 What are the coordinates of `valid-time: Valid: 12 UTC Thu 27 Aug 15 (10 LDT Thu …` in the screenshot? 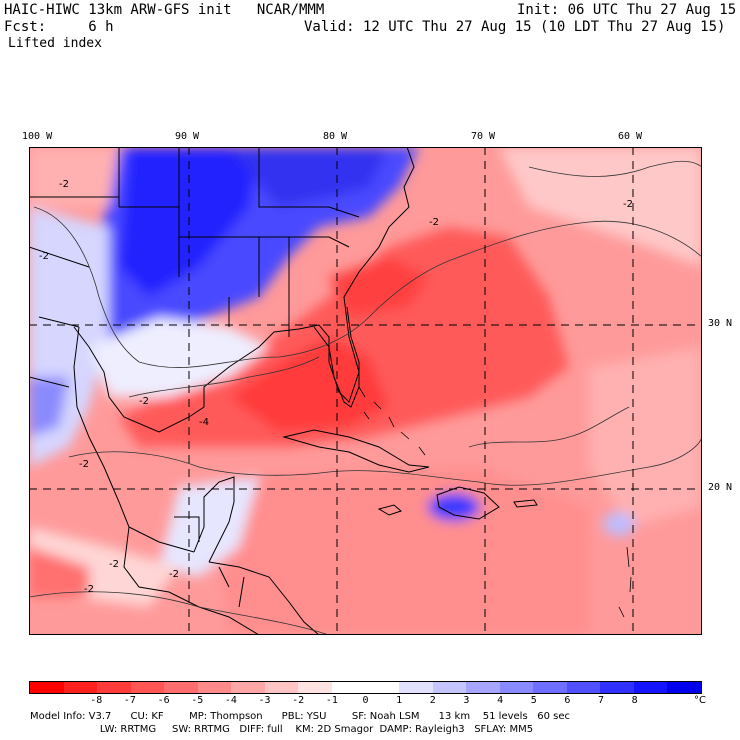 It's located at (515, 27).